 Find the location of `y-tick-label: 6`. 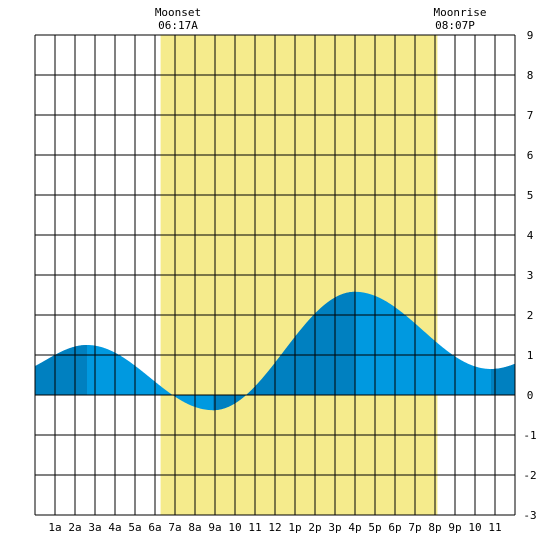

y-tick-label: 6 is located at coordinates (530, 155).